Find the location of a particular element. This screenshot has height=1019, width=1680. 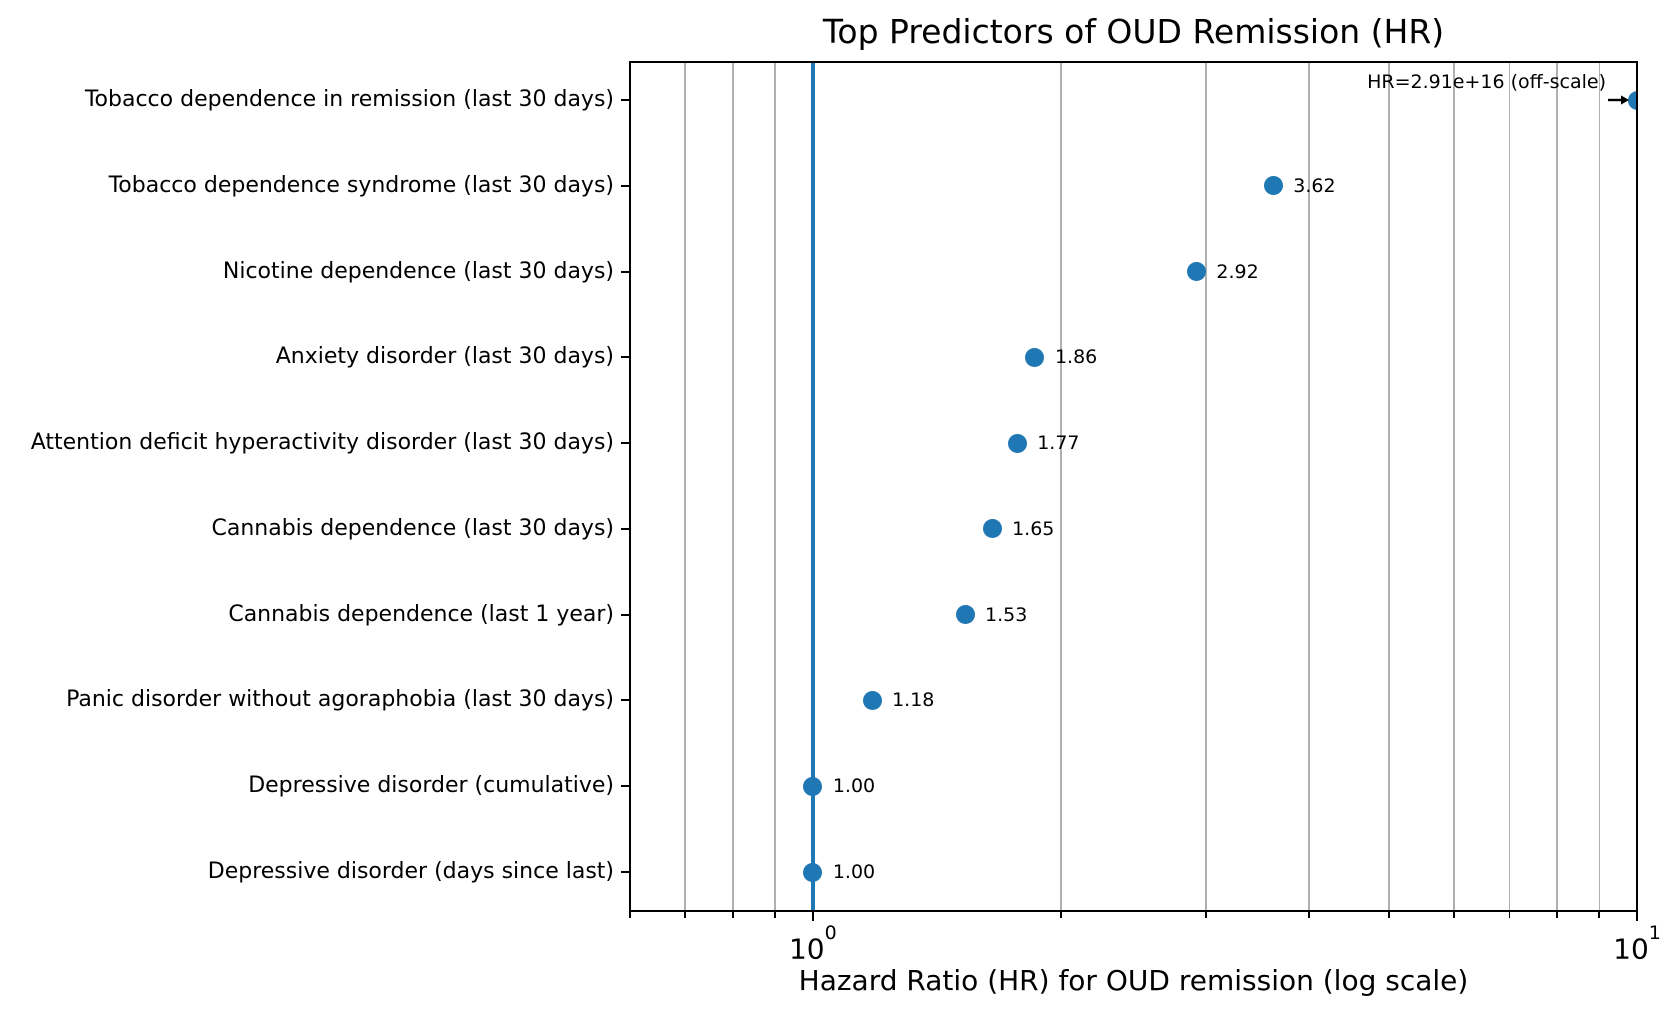

y-tick-label: Anxiety disorder (last 30 days) is located at coordinates (444, 357).